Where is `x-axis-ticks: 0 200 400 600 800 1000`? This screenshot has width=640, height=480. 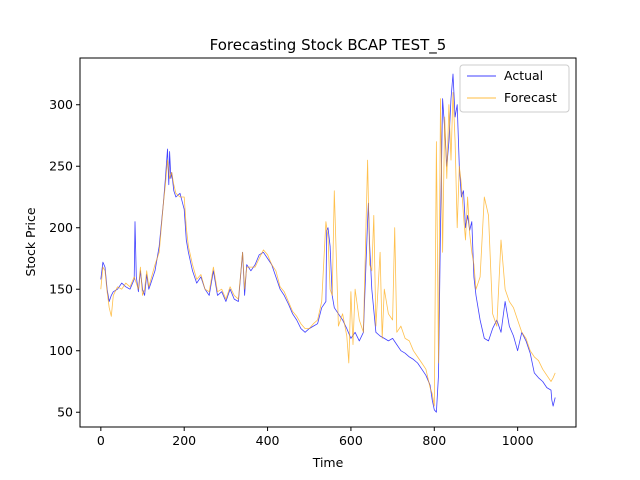 x-axis-ticks: 0 200 400 600 800 1000 is located at coordinates (315, 437).